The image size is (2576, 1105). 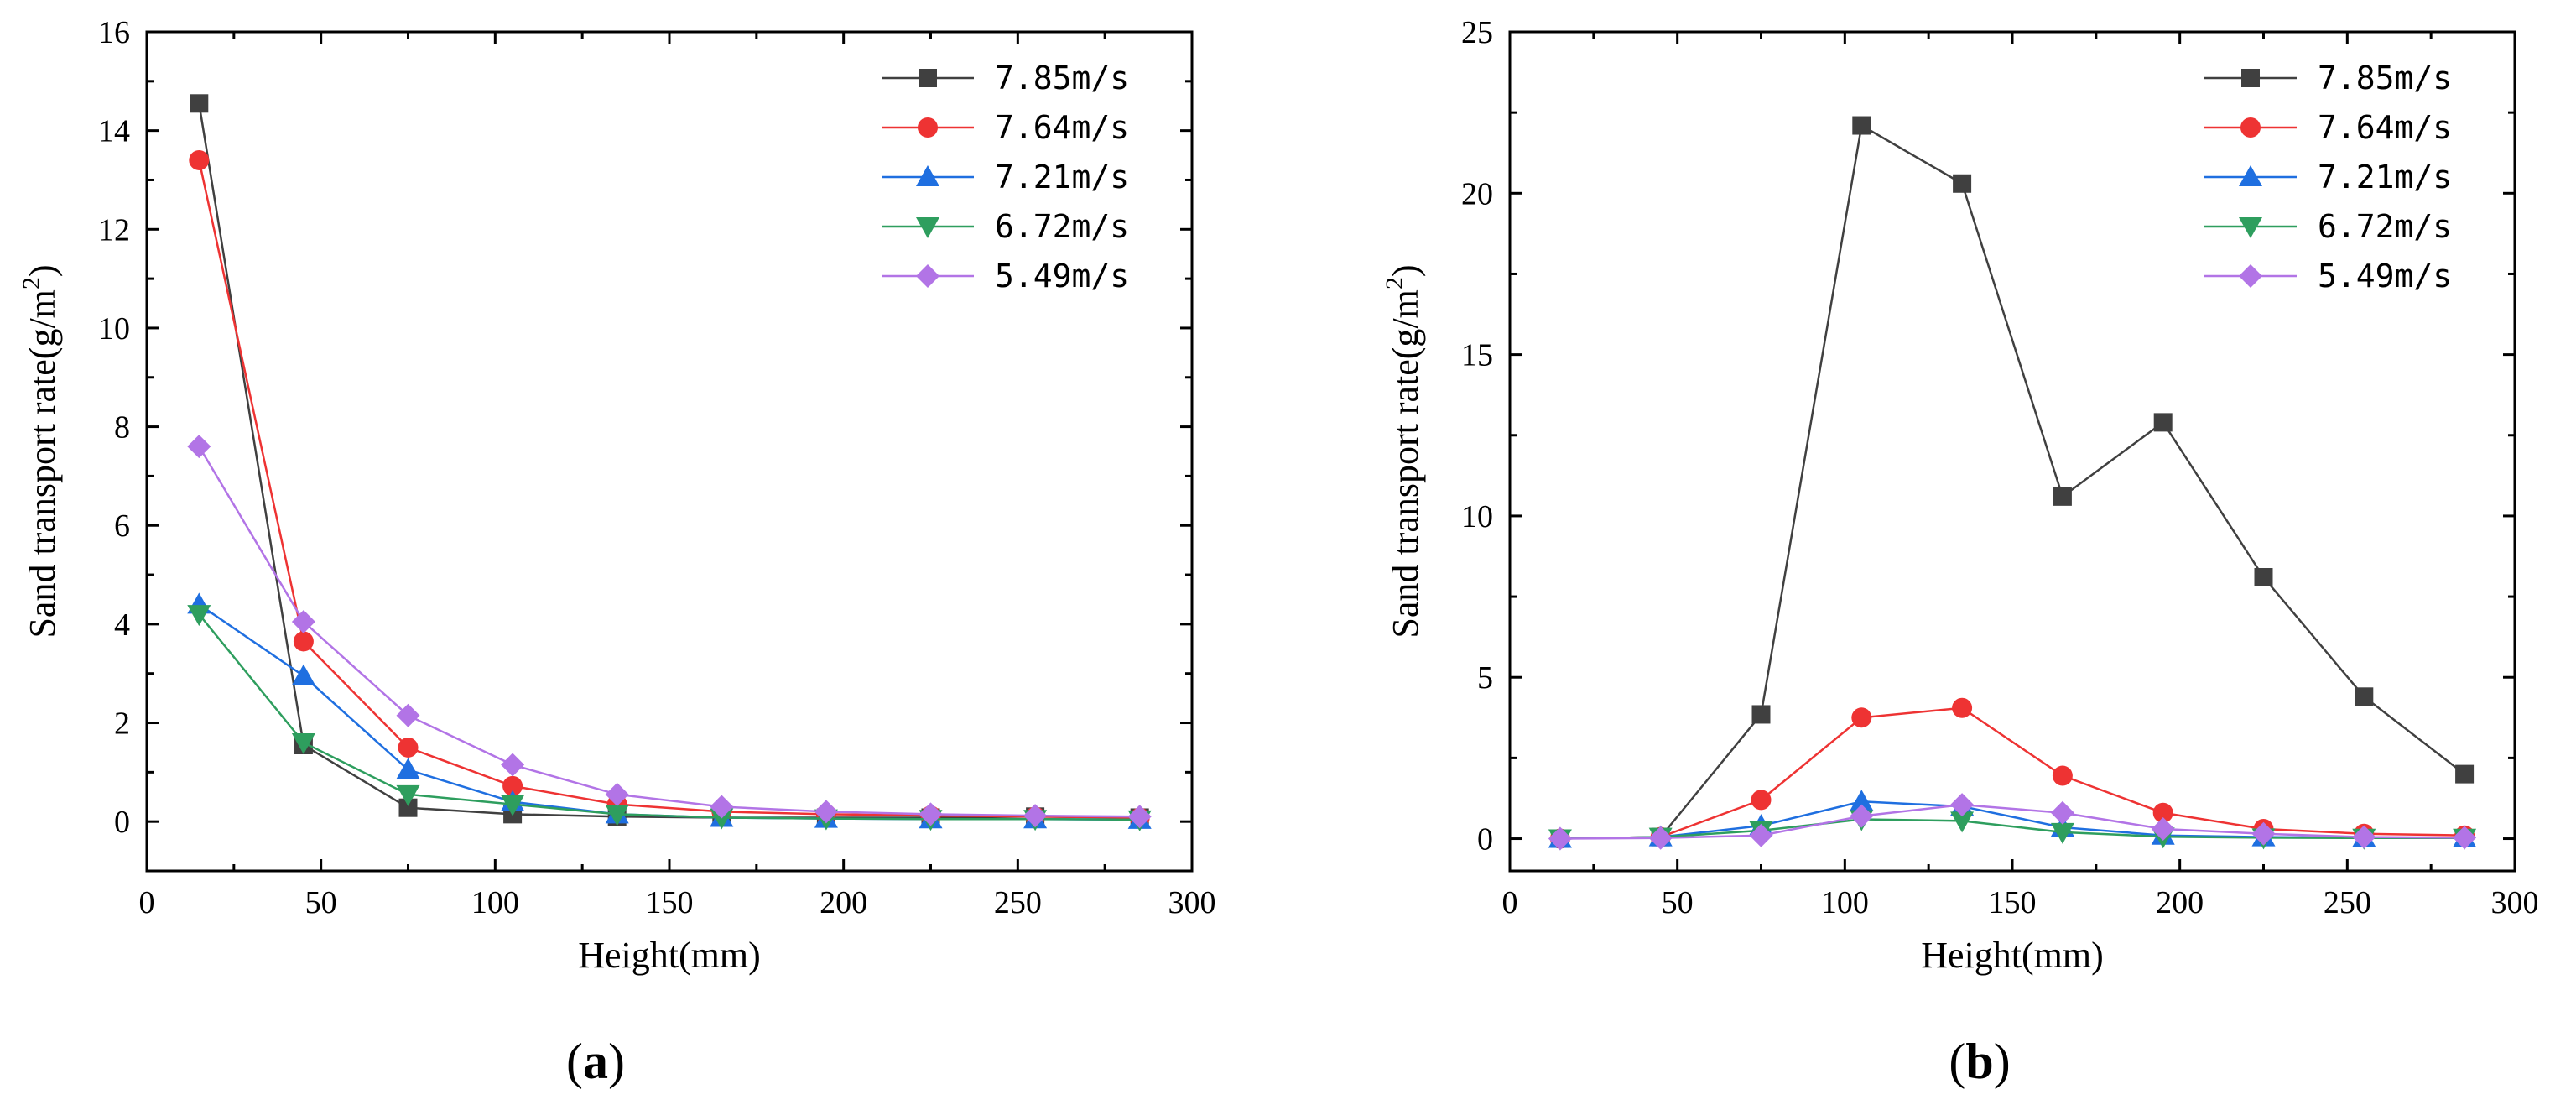 I want to click on y-tick-label: 2, so click(x=122, y=724).